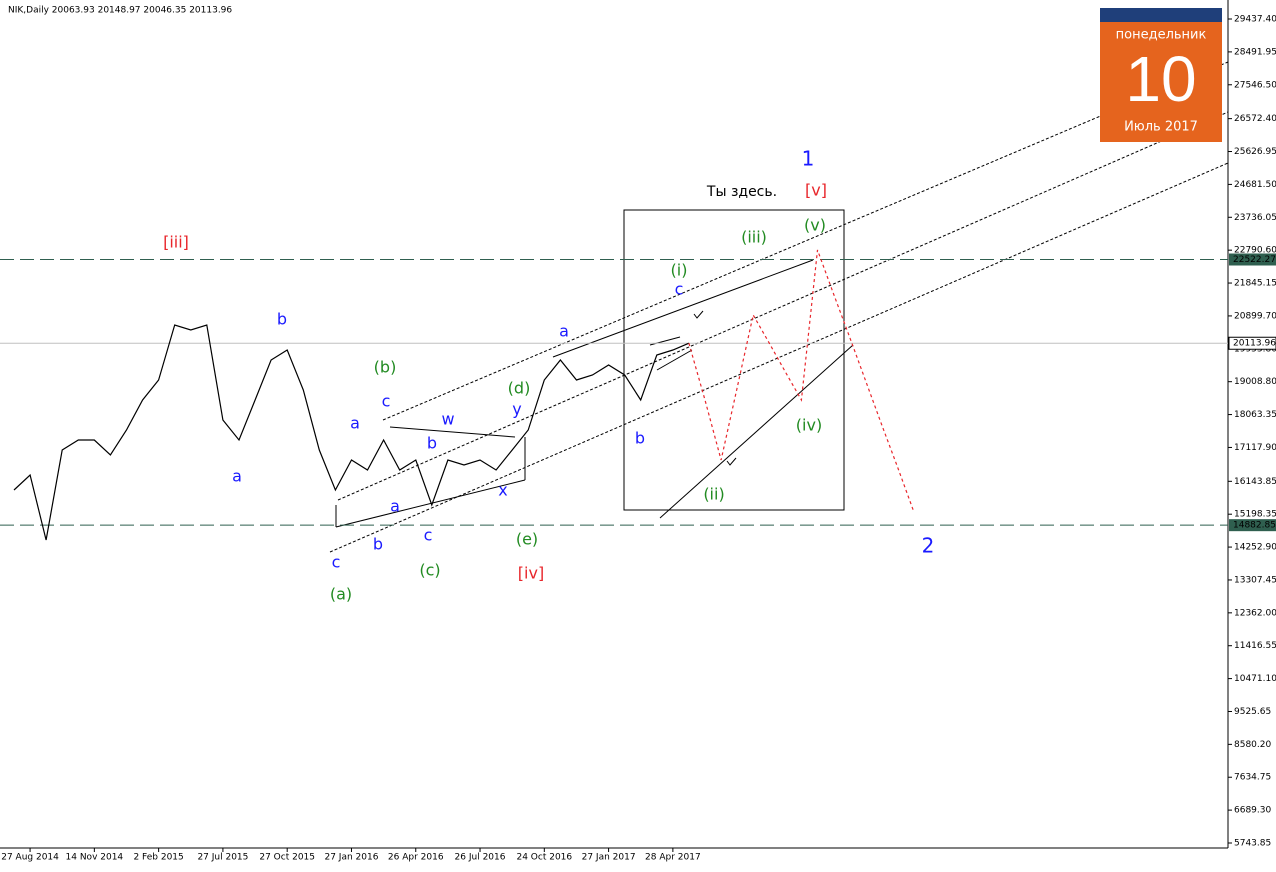 Image resolution: width=1276 pixels, height=872 pixels. Describe the element at coordinates (1160, 79) in the screenshot. I see `calendar-day: 10` at that location.